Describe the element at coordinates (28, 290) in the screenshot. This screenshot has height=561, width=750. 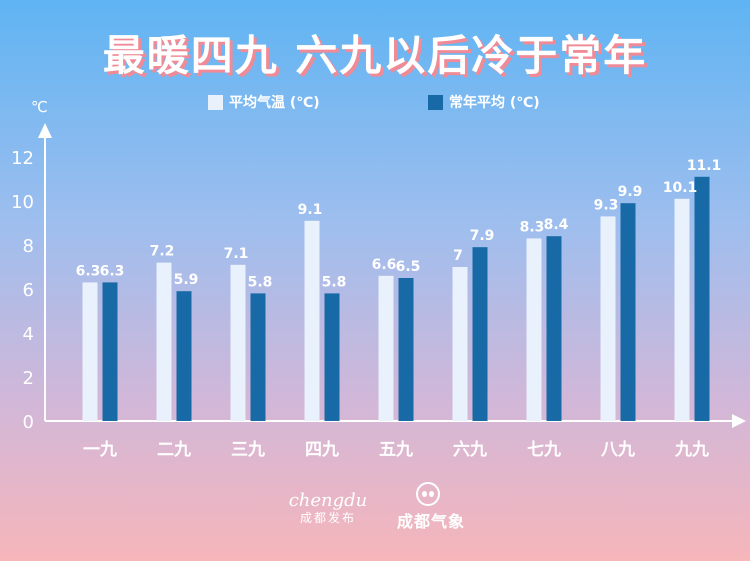
I see `y-tick-label: 6` at that location.